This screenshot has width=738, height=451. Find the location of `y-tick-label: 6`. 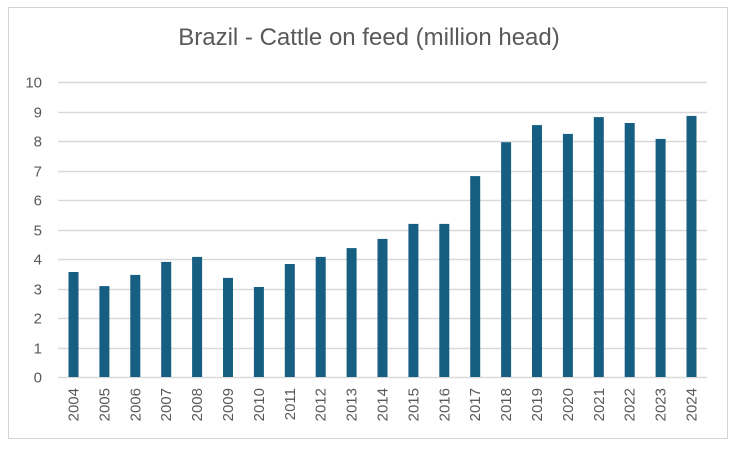

y-tick-label: 6 is located at coordinates (38, 201).